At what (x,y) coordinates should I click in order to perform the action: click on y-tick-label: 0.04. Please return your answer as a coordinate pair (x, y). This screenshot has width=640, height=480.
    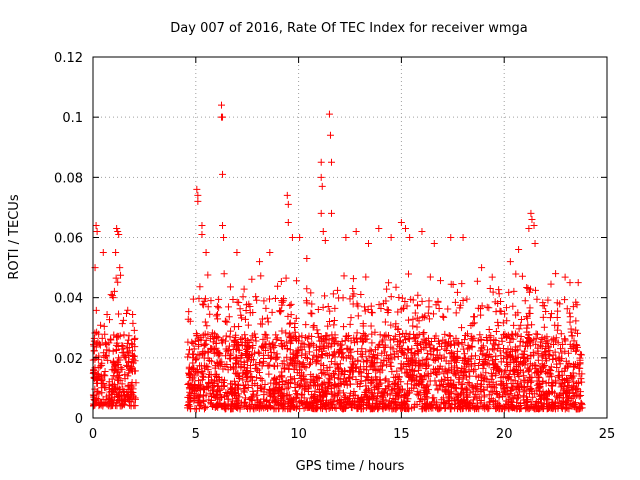
    Looking at the image, I should click on (68, 299).